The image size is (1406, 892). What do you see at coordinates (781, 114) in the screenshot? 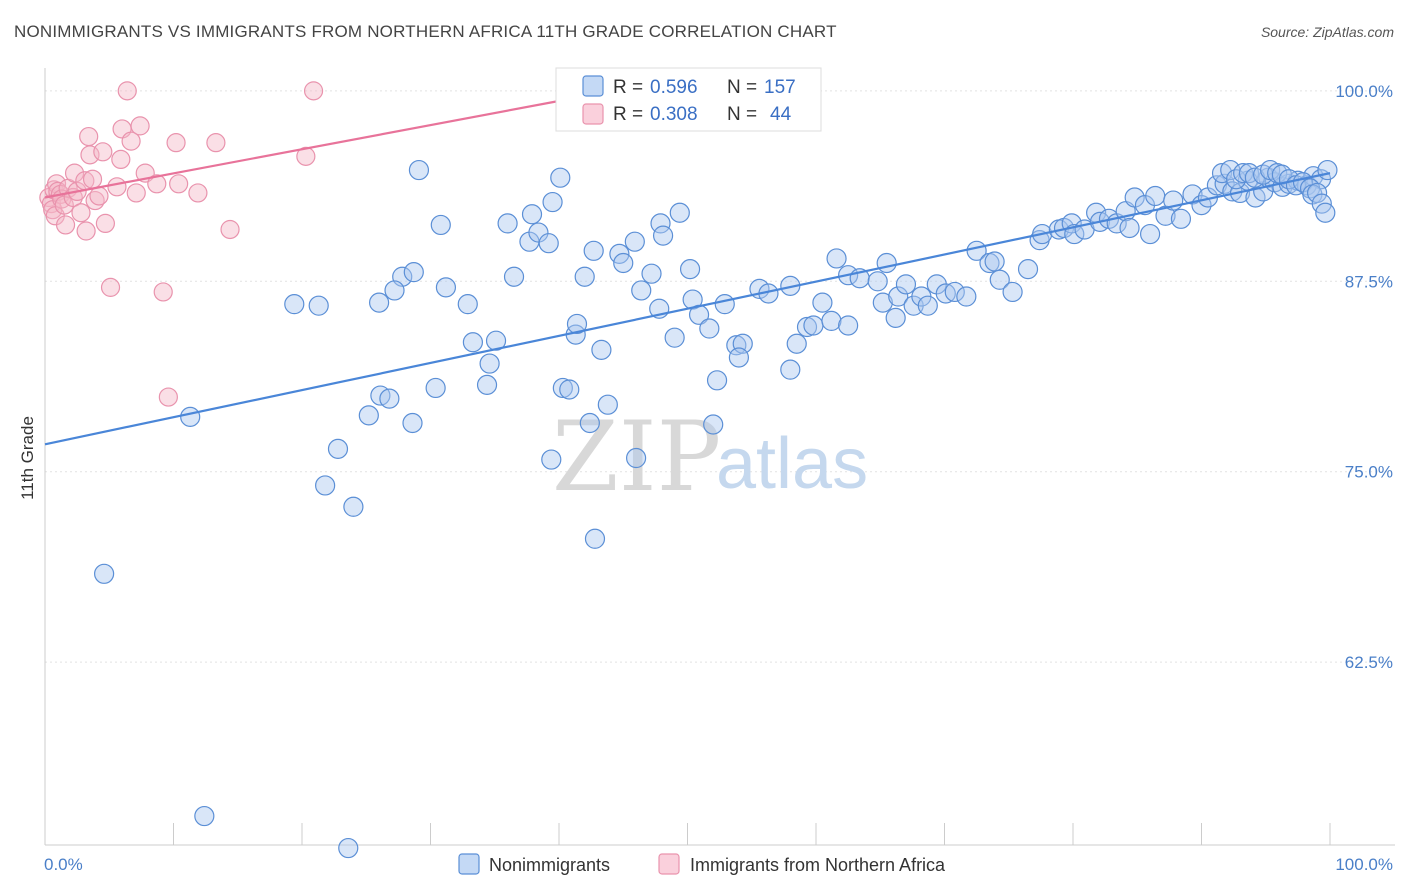
I see `legend-n-value: 44` at bounding box center [781, 114].